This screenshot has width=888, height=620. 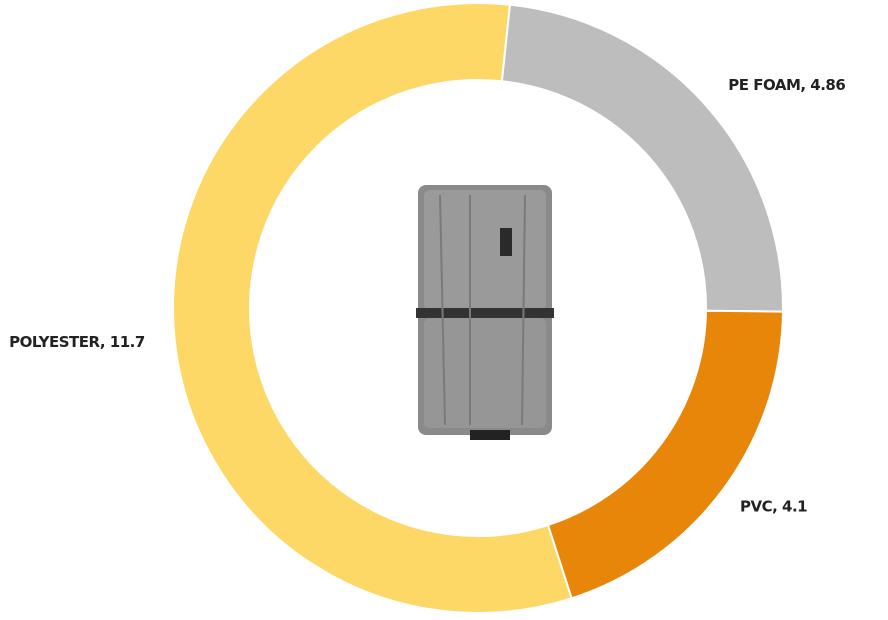 What do you see at coordinates (77, 342) in the screenshot?
I see `data-label: POLYESTER, 11.7` at bounding box center [77, 342].